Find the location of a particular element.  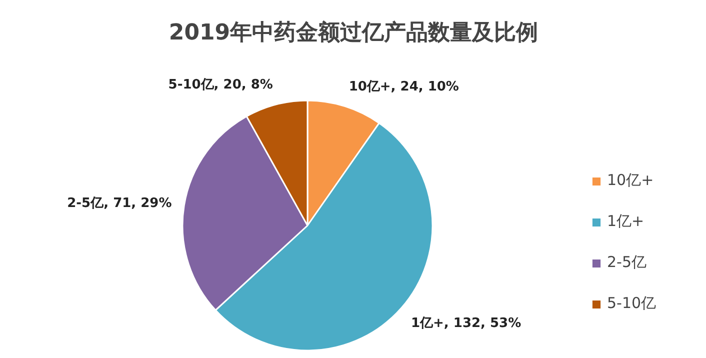

data-label: 5-10亿, 20, 8% is located at coordinates (220, 84).